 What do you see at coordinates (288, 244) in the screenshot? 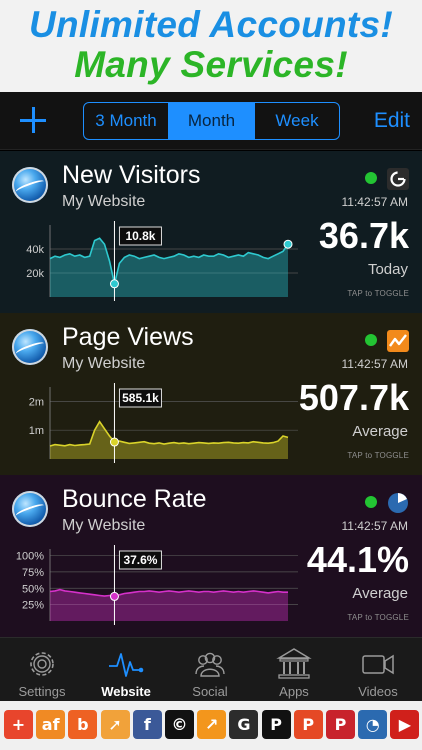
I see `endpoint-marker` at bounding box center [288, 244].